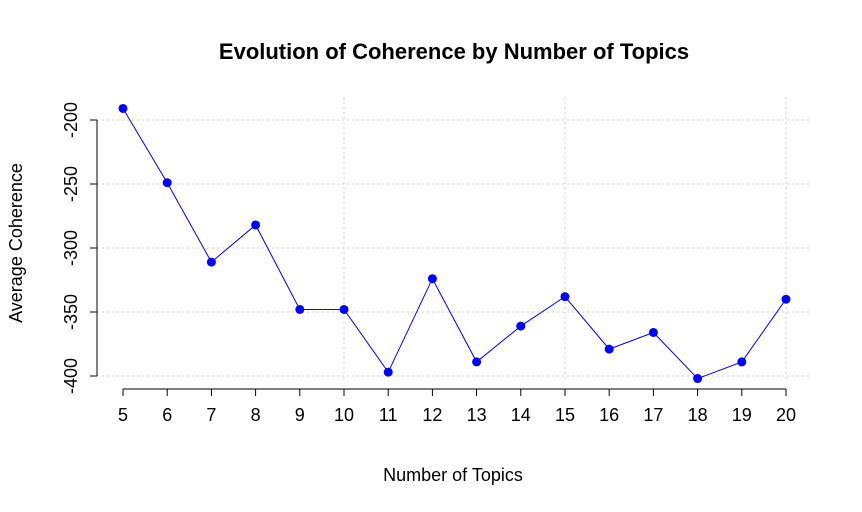 The image size is (862, 512). What do you see at coordinates (300, 415) in the screenshot?
I see `x-tick-label-4: 9` at bounding box center [300, 415].